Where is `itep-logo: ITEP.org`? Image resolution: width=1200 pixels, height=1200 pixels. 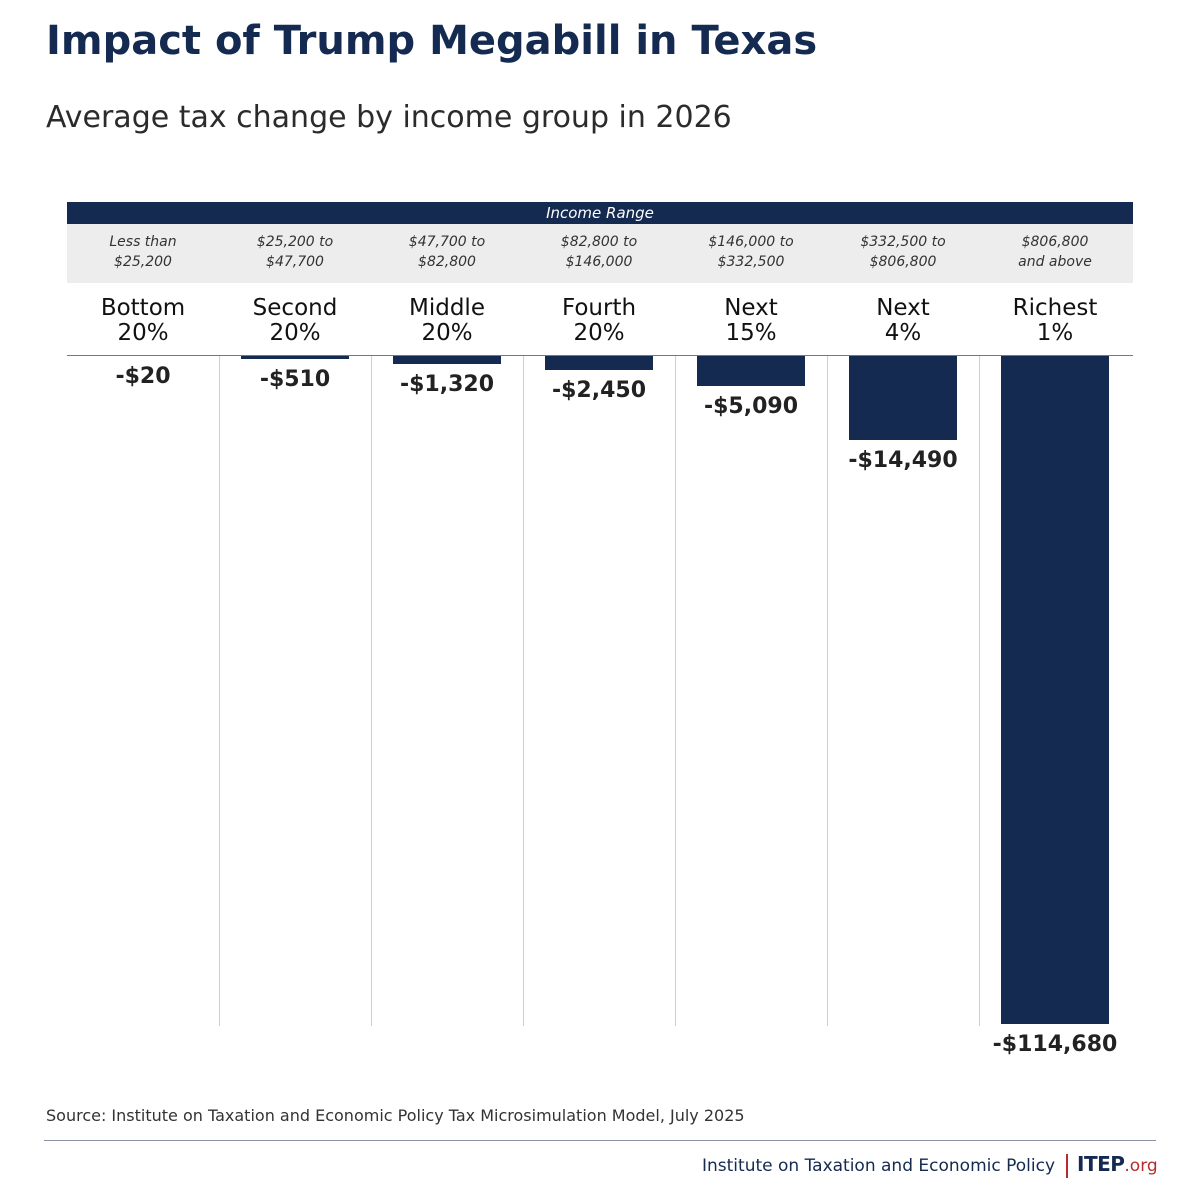 itep-logo: ITEP.org is located at coordinates (1117, 1164).